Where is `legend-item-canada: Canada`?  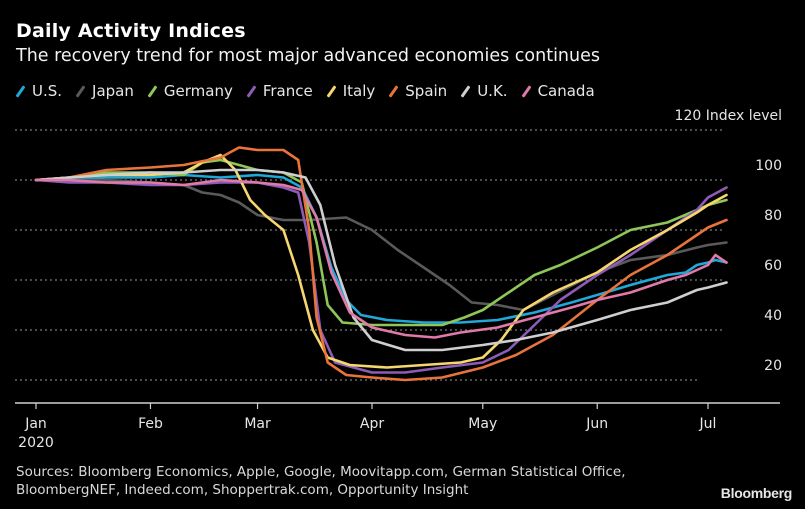 legend-item-canada: Canada is located at coordinates (558, 91).